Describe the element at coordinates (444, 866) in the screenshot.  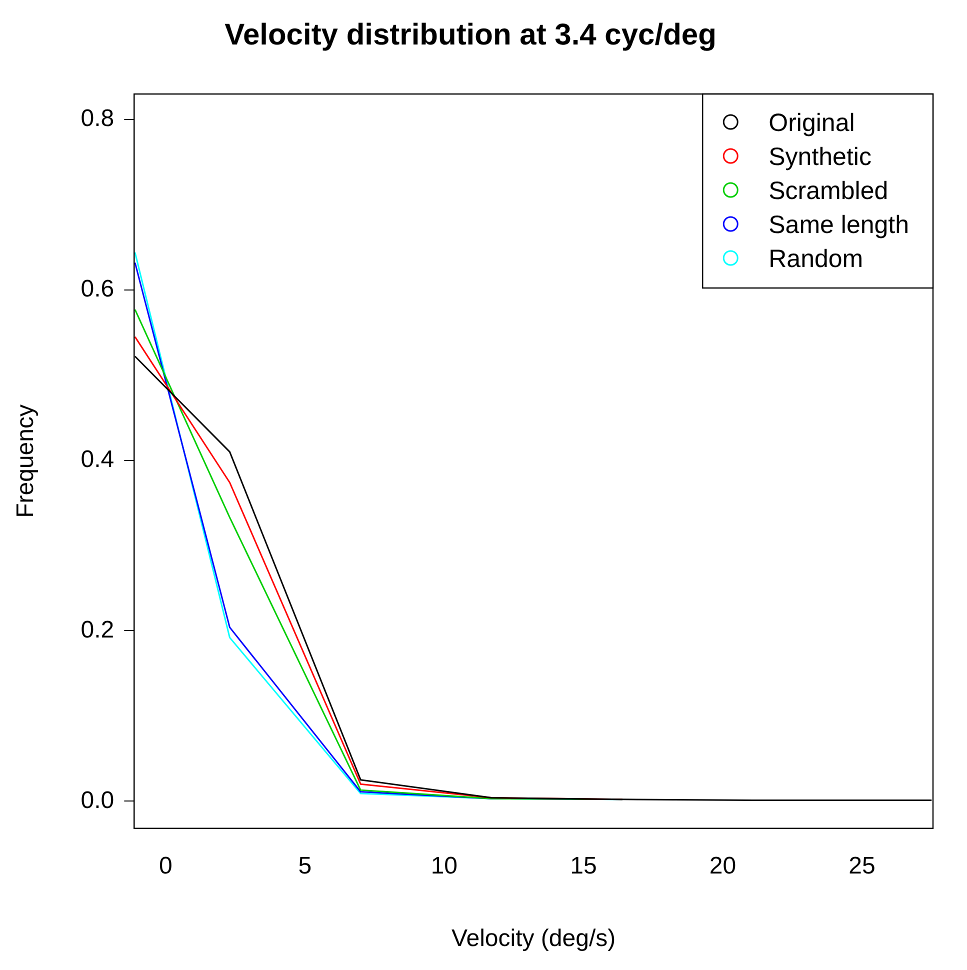
I see `x-tick-label: 10` at that location.